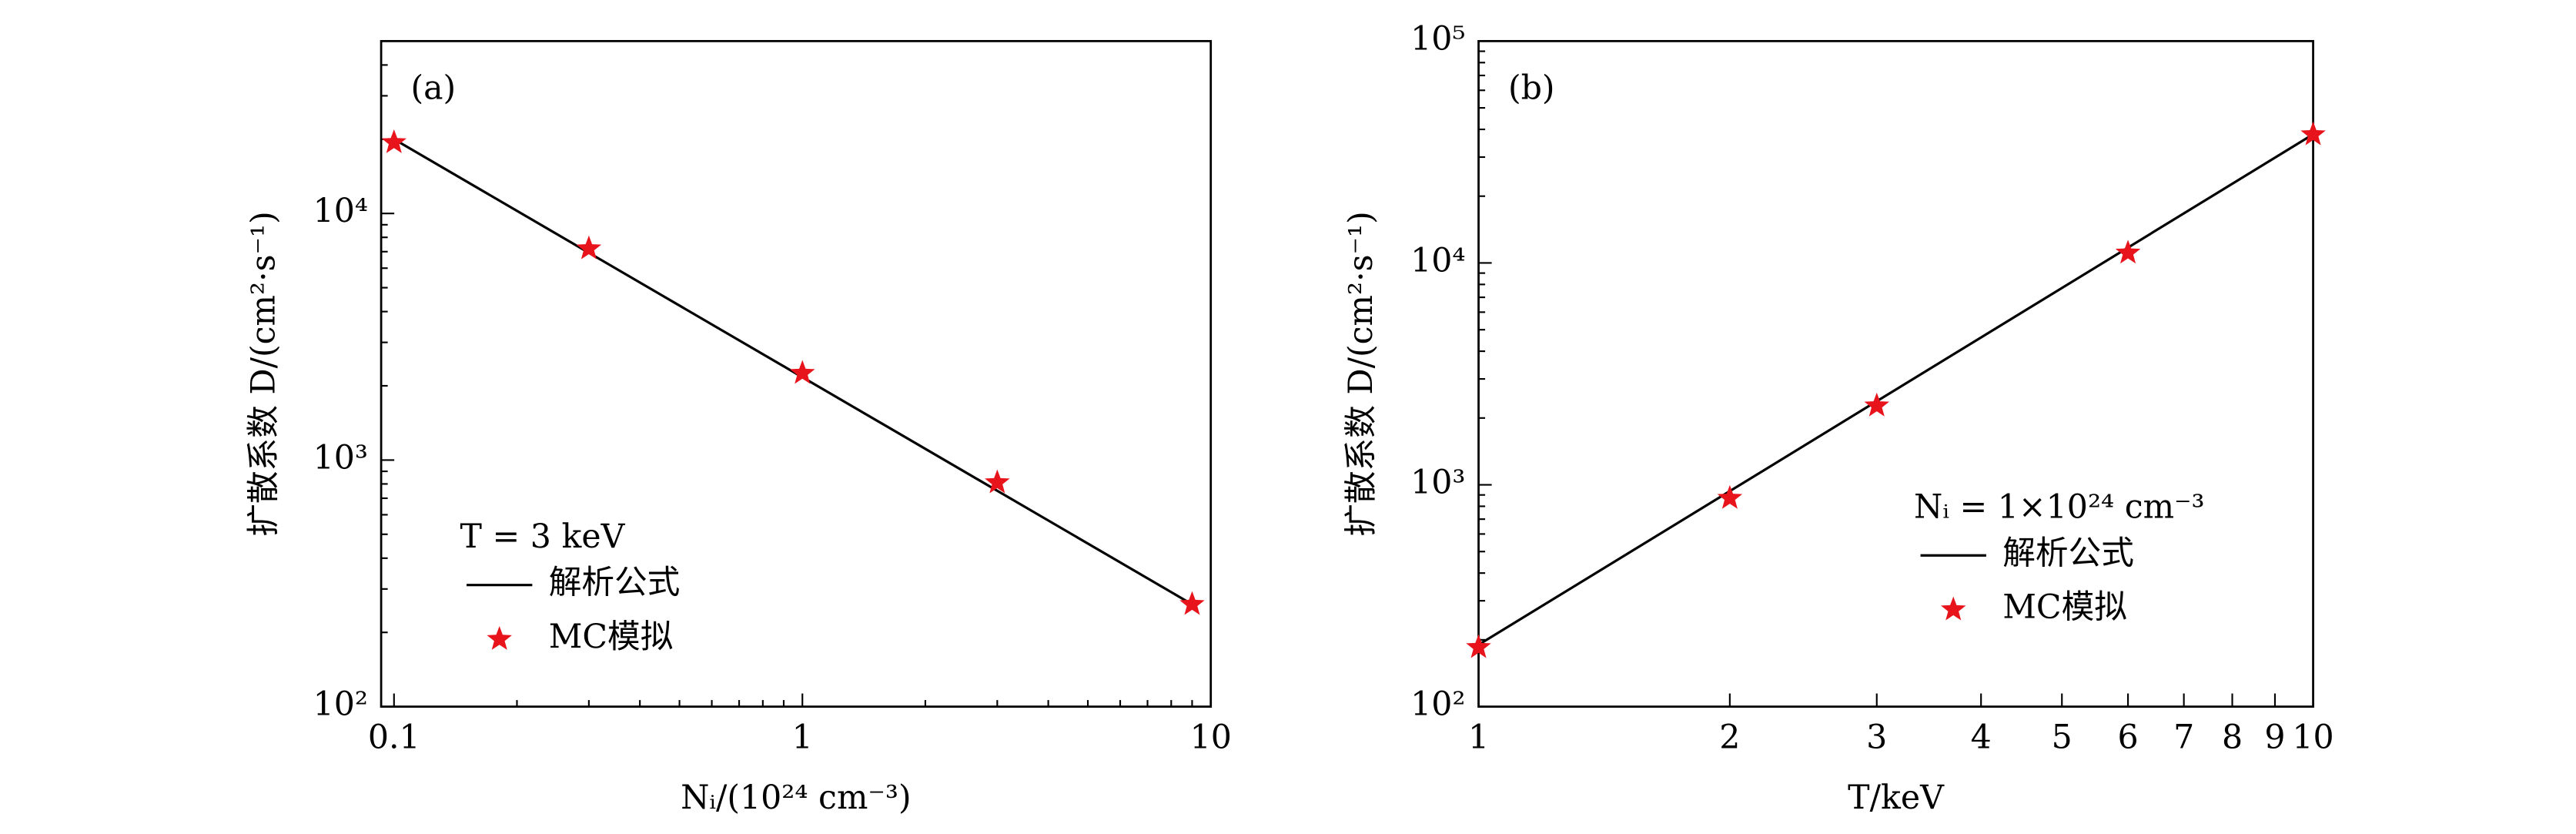 The height and width of the screenshot is (834, 2576). Describe the element at coordinates (1876, 737) in the screenshot. I see `x-tick-label: 3` at that location.